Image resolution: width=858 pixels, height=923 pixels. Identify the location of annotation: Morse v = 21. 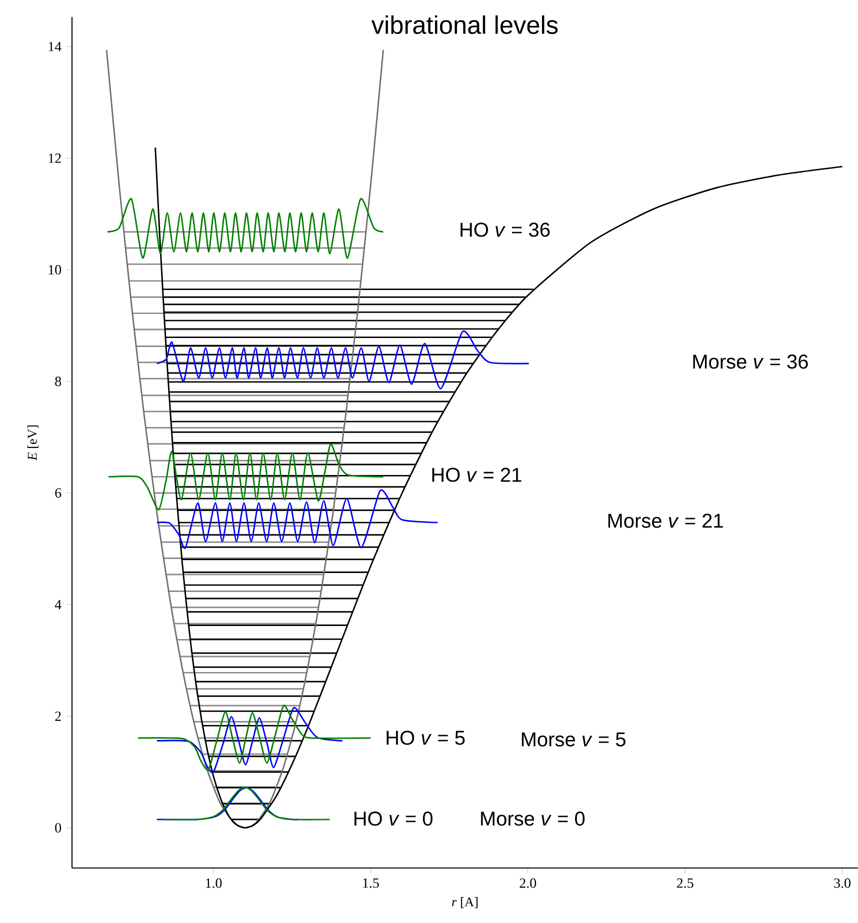
(665, 521).